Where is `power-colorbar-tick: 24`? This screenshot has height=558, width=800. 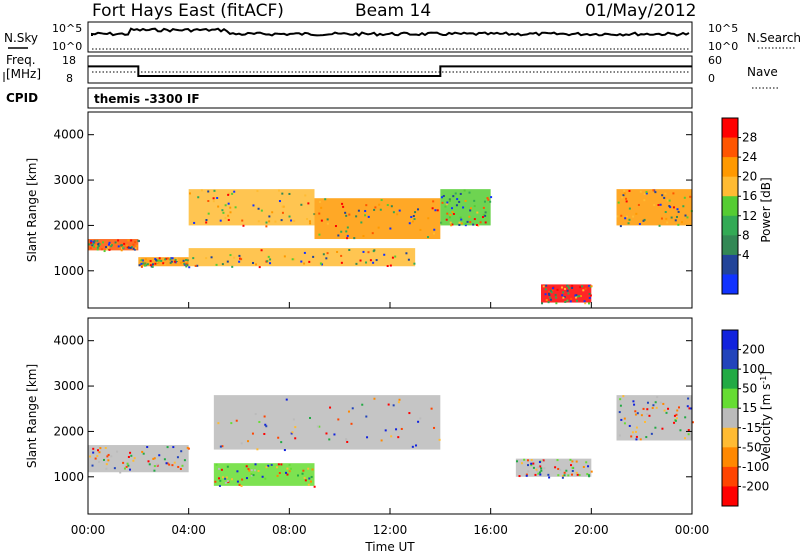
power-colorbar-tick: 24 is located at coordinates (749, 157).